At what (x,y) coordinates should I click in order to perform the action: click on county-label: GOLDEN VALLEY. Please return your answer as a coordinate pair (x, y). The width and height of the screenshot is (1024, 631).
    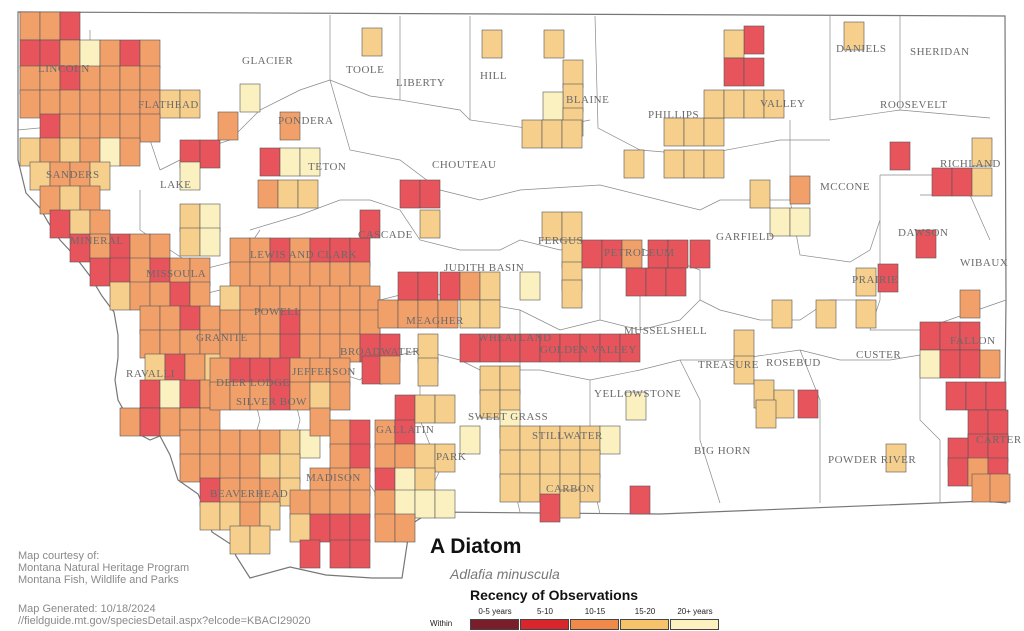
    Looking at the image, I should click on (588, 350).